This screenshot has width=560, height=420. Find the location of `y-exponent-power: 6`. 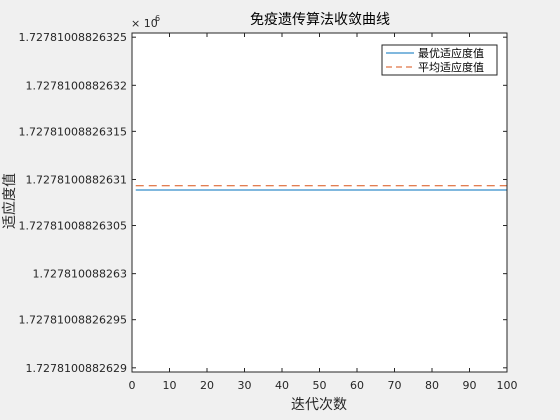

y-exponent-power: 6 is located at coordinates (157, 18).